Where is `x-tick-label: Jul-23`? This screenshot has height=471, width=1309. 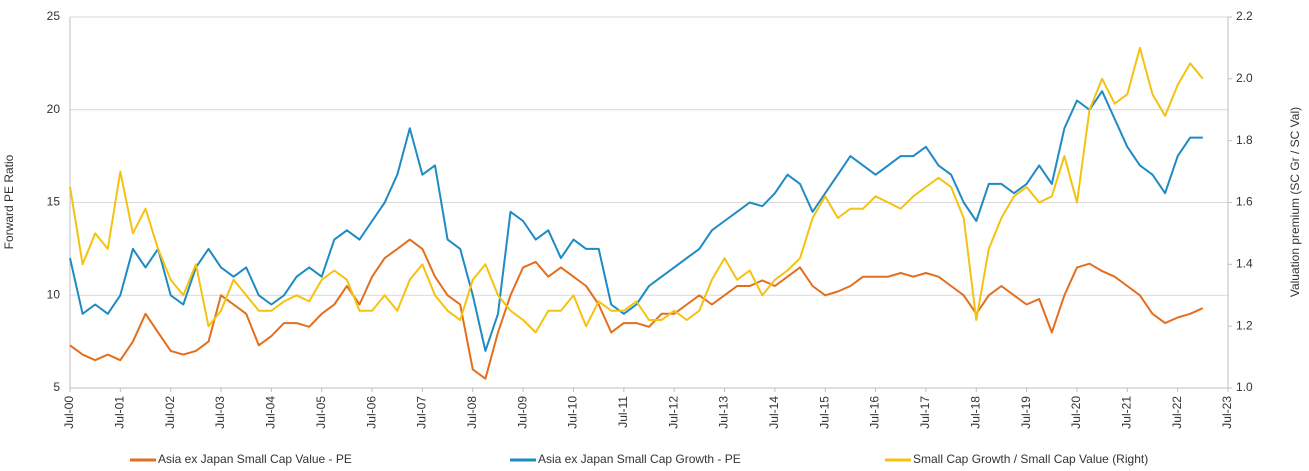 x-tick-label: Jul-23 is located at coordinates (1227, 412).